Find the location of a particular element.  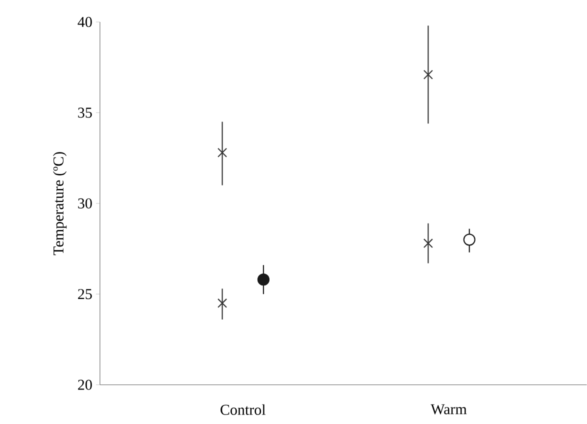

y-tick-label: 40 is located at coordinates (85, 22).